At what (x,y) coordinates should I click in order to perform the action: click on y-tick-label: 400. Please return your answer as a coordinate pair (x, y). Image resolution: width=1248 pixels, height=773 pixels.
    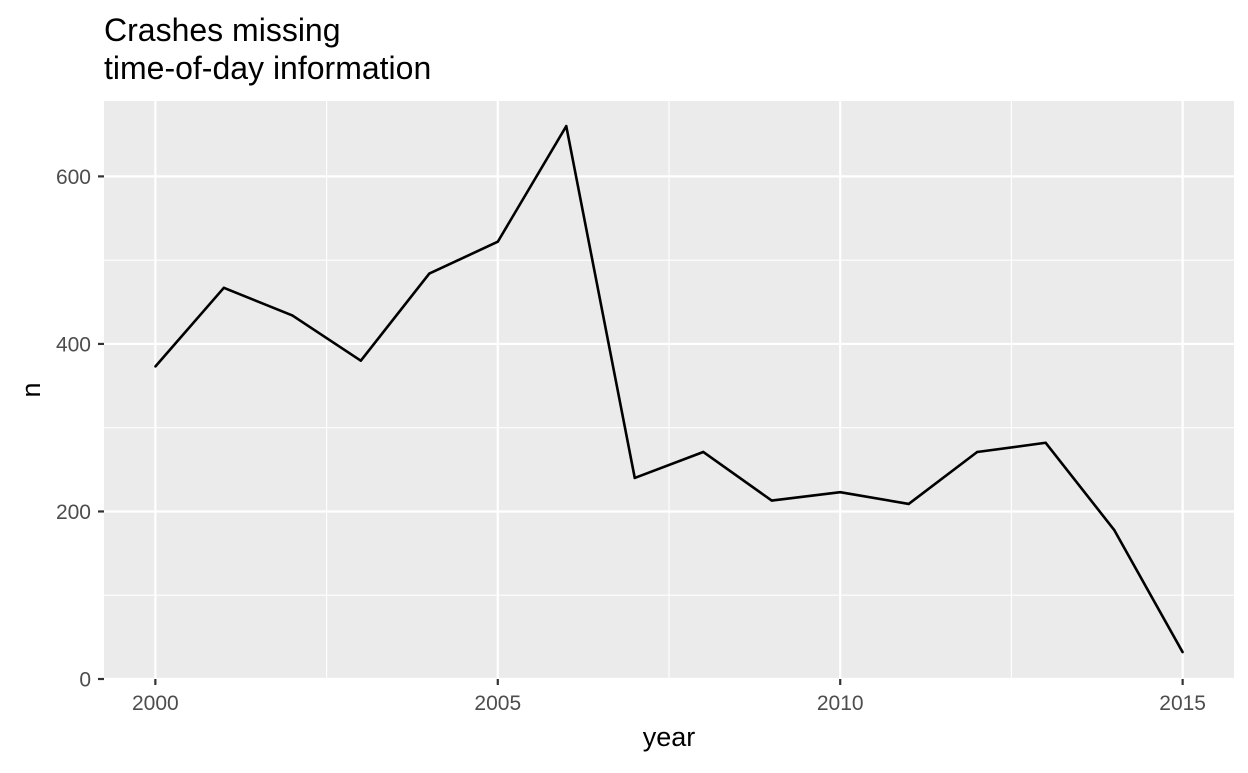
    Looking at the image, I should click on (73, 344).